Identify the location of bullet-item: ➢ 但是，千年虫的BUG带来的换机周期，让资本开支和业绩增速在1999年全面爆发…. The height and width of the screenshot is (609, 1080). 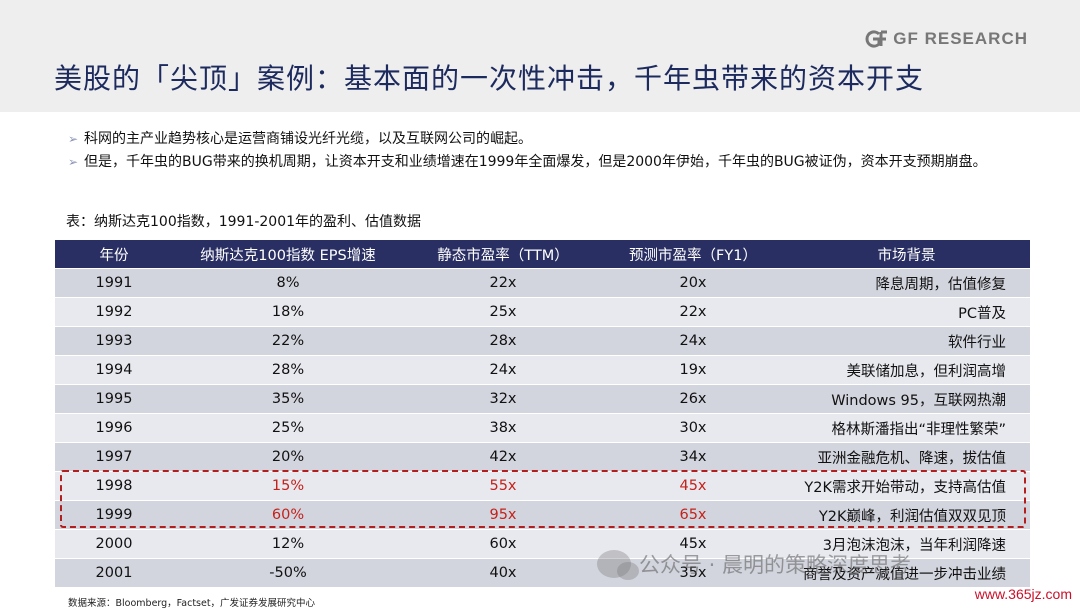
(558, 162).